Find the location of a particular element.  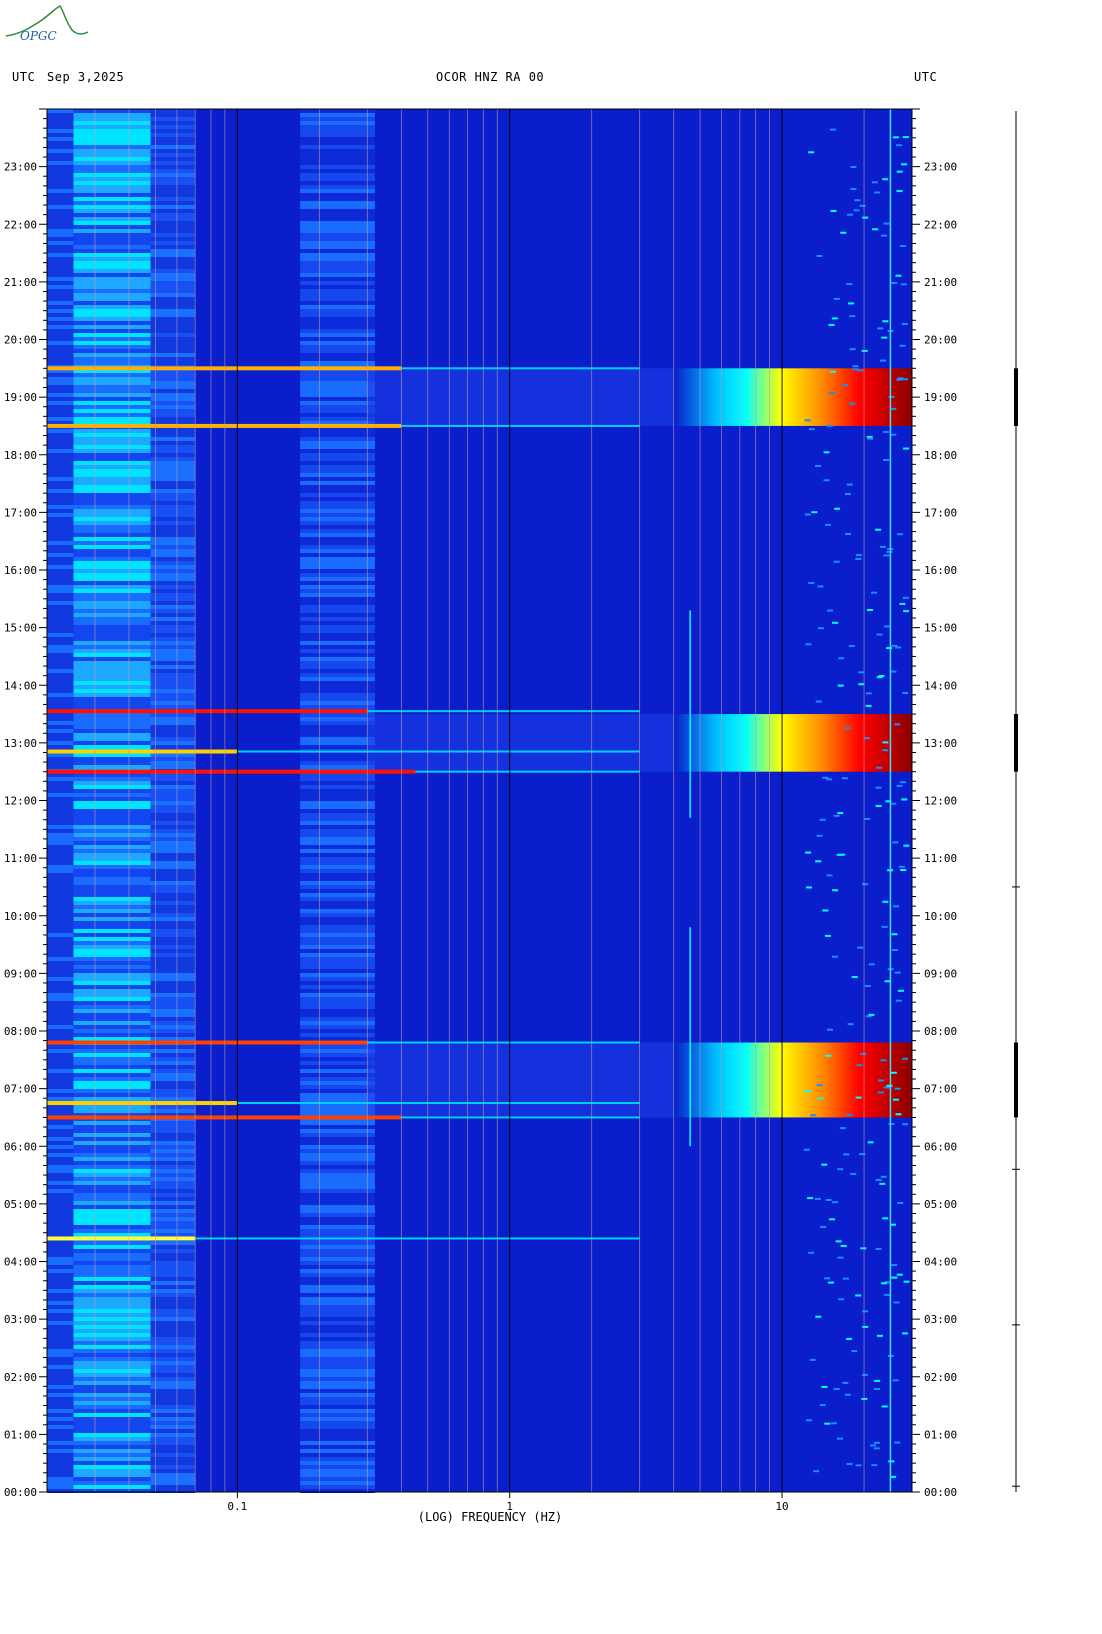

y-tick-label: 01:00 is located at coordinates (940, 1434).